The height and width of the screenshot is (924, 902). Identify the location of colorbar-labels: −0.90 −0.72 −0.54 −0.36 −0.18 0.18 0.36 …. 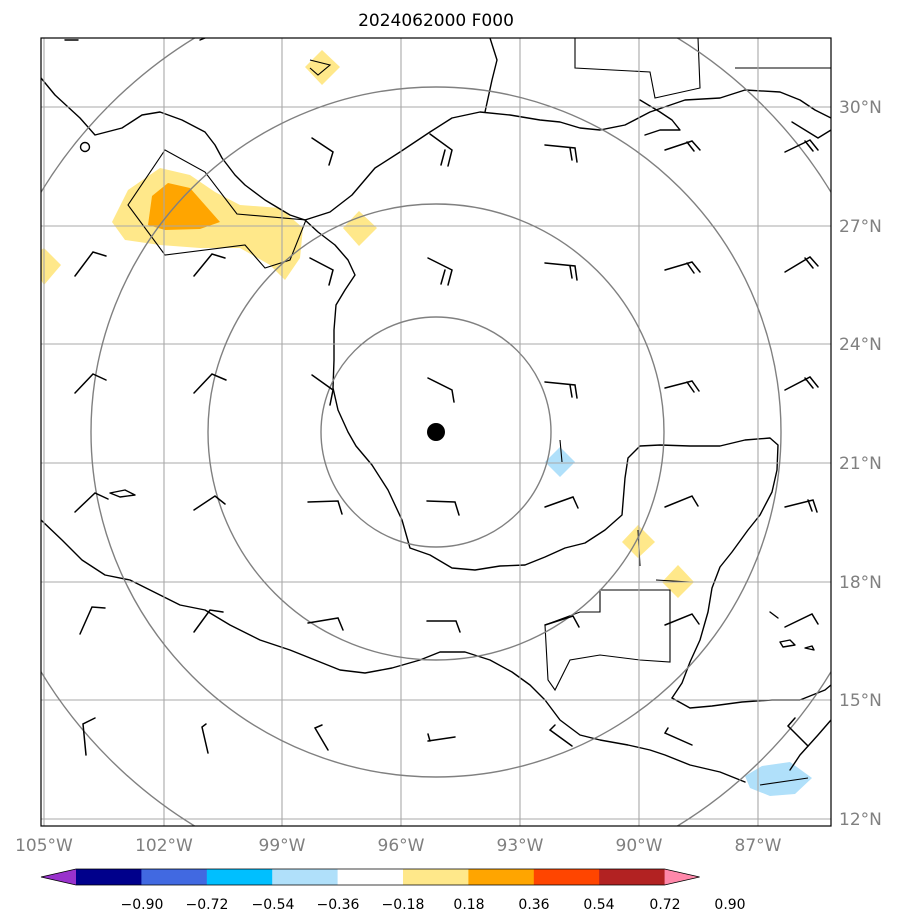
(433, 905).